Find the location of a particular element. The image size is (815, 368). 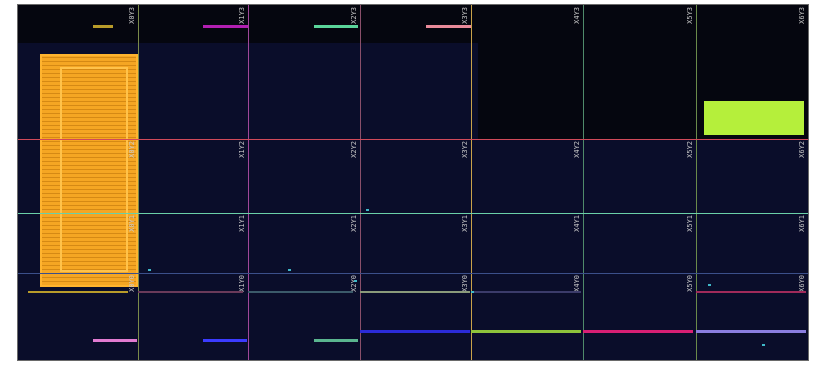

clock-region-label: X5Y2 is located at coordinates (690, 149).